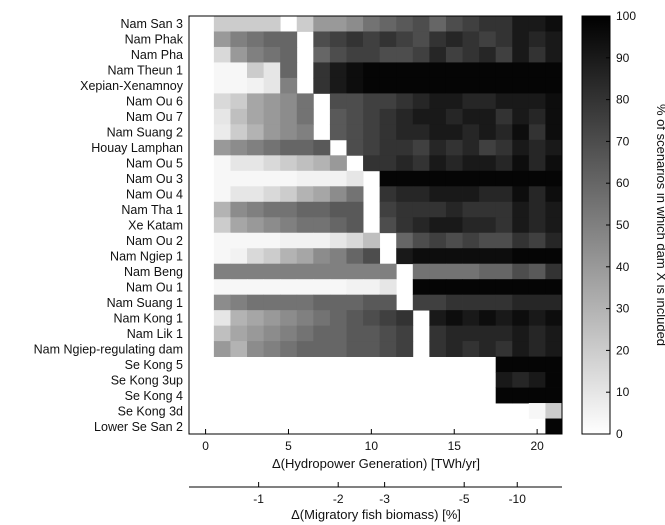  Describe the element at coordinates (384, 499) in the screenshot. I see `x2-tick-label: -3` at that location.